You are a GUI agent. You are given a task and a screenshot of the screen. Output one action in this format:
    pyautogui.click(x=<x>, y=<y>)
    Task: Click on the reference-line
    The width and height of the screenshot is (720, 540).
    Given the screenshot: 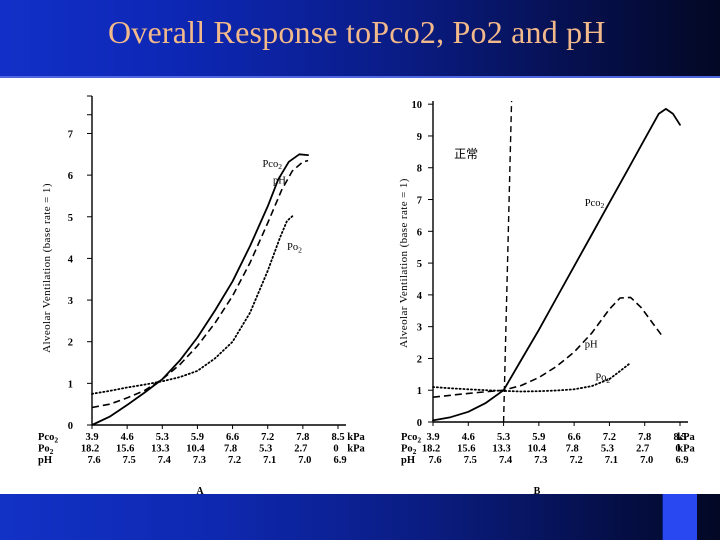 What is the action you would take?
    pyautogui.click(x=507, y=261)
    